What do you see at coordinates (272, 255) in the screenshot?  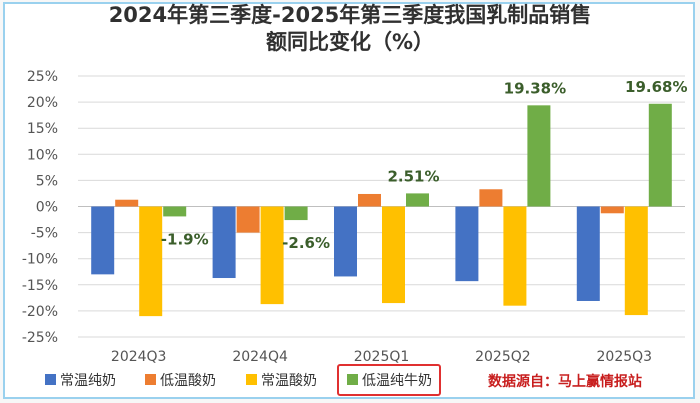 I see `bar-常温酸奶-2024Q4` at bounding box center [272, 255].